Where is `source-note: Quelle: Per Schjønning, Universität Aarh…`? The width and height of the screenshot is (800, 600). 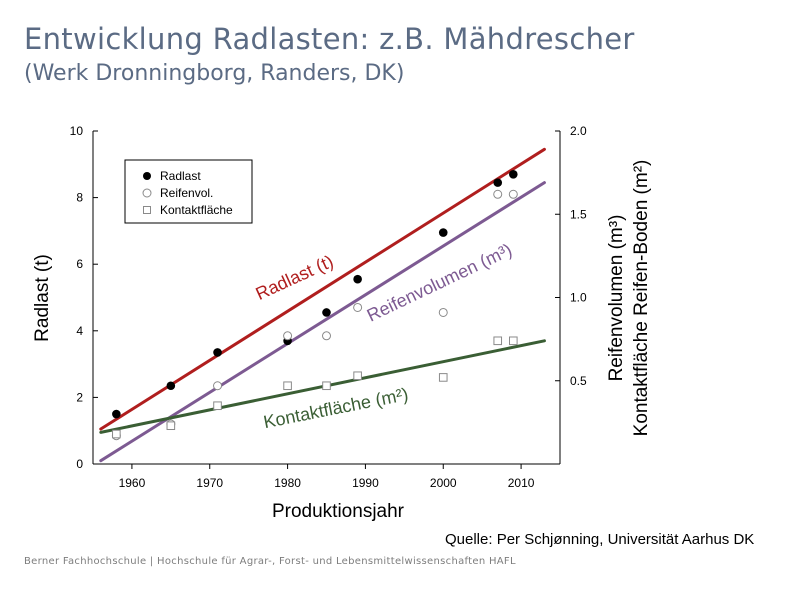 source-note: Quelle: Per Schjønning, Universität Aarh… is located at coordinates (600, 539).